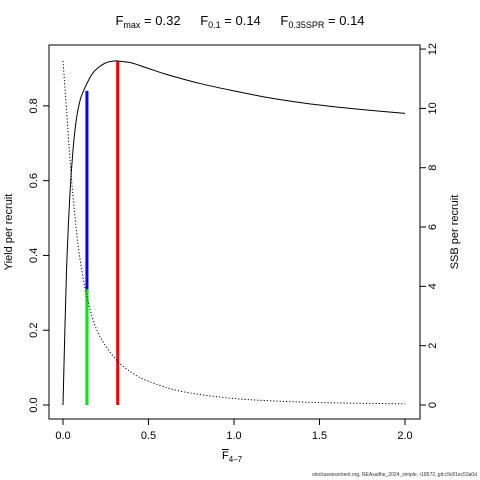 The image size is (480, 480). I want to click on y-axis-right: 0 2 4 6 8 10 12, so click(429, 225).